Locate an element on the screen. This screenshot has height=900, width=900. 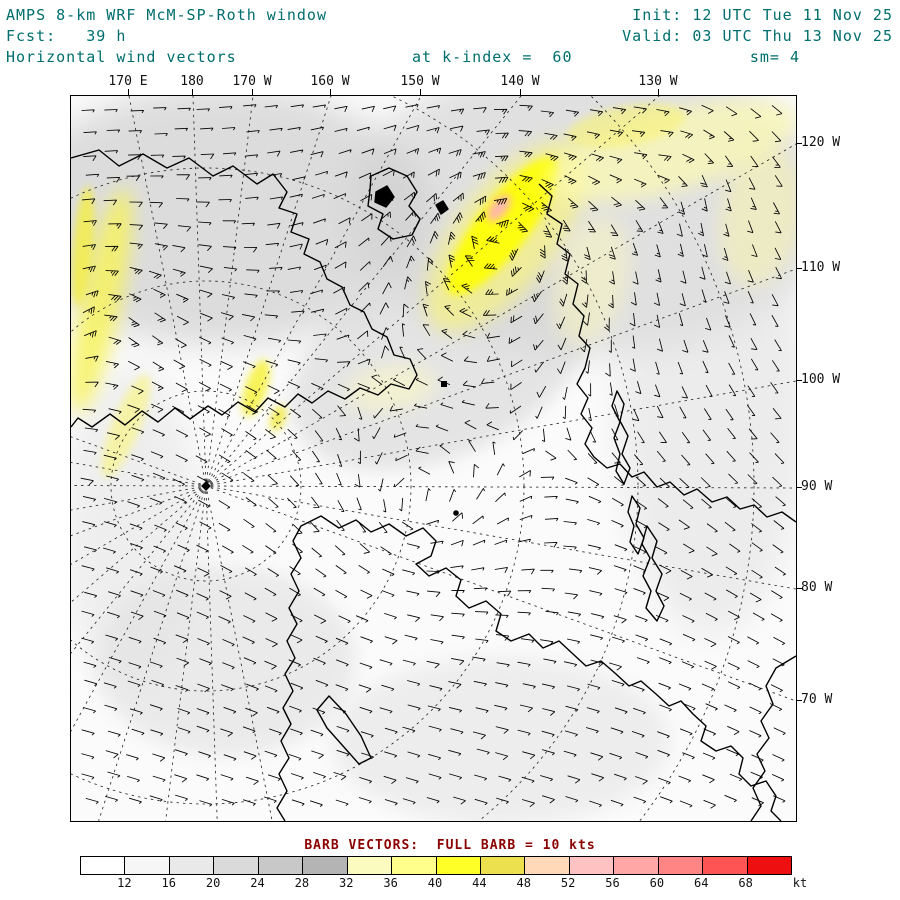
lat-label: 90 W is located at coordinates (817, 486).